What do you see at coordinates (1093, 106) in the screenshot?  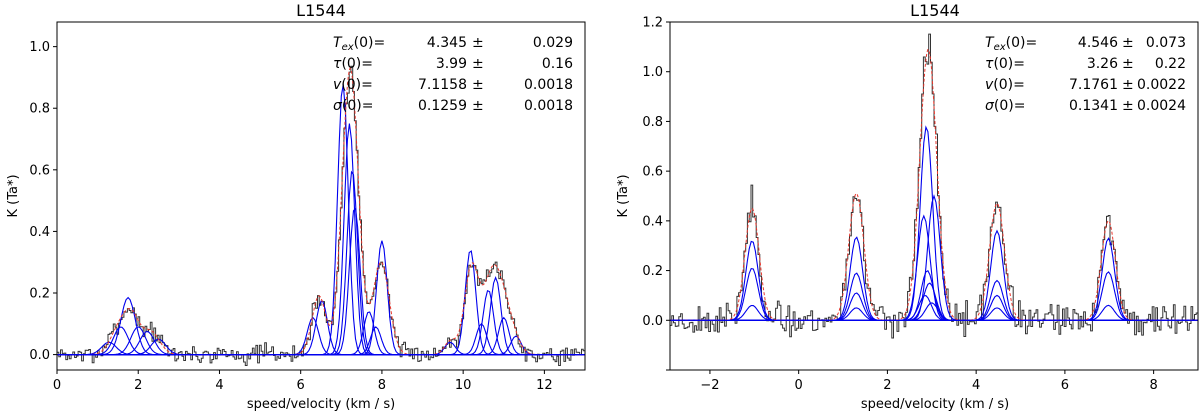 I see `param-value-sigma: 0.1341` at bounding box center [1093, 106].